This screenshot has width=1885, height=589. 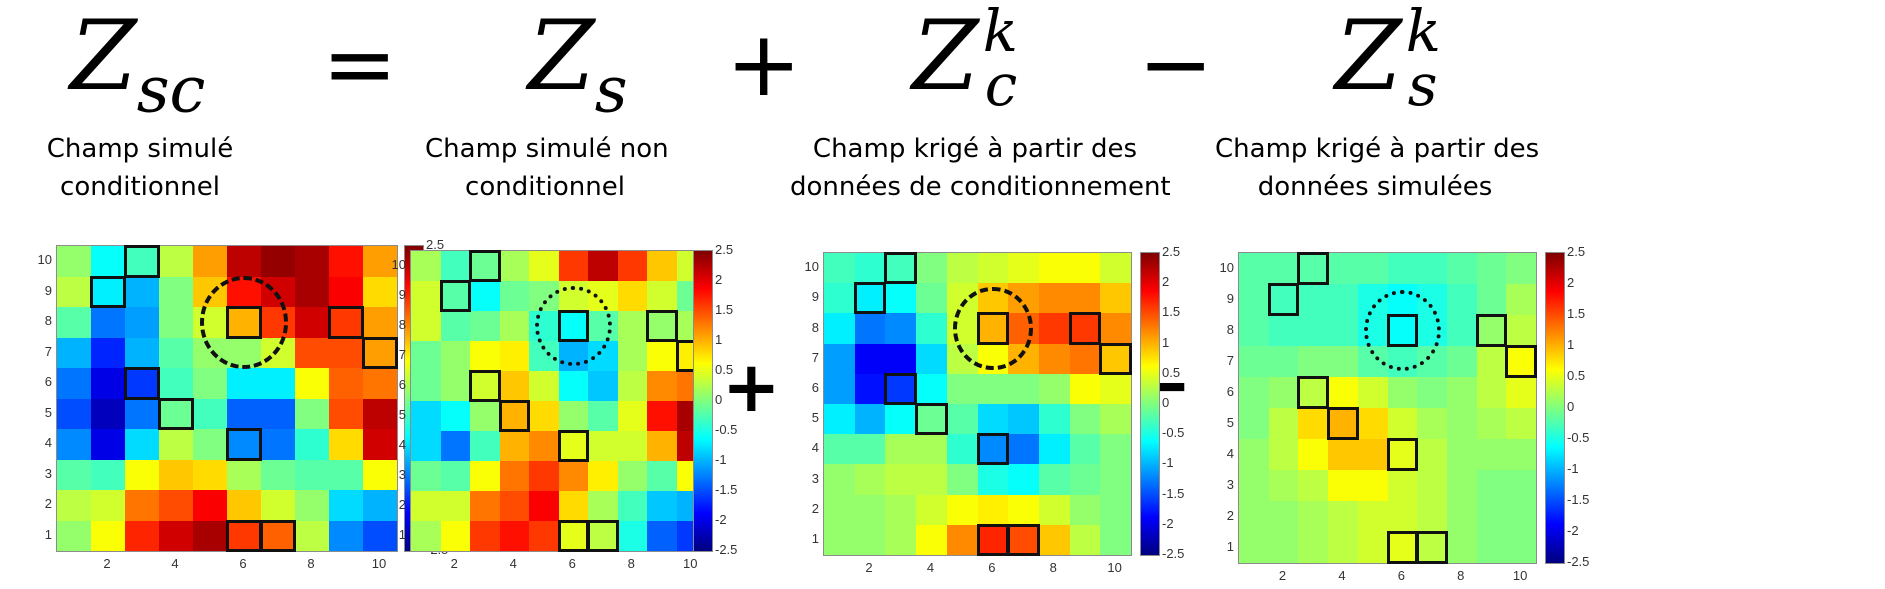 What do you see at coordinates (764, 64) in the screenshot?
I see `plus-operator: +` at bounding box center [764, 64].